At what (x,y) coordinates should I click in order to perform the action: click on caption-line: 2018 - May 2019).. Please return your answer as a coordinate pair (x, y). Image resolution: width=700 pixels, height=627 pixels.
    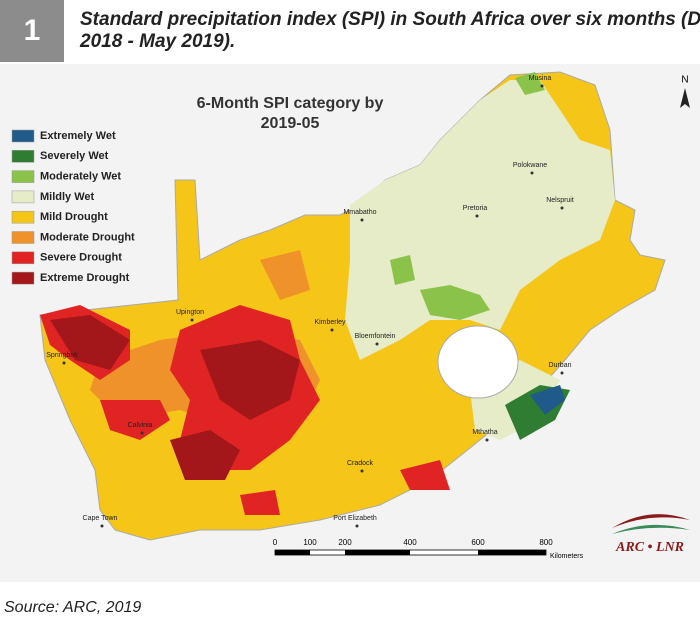
    Looking at the image, I should click on (157, 41).